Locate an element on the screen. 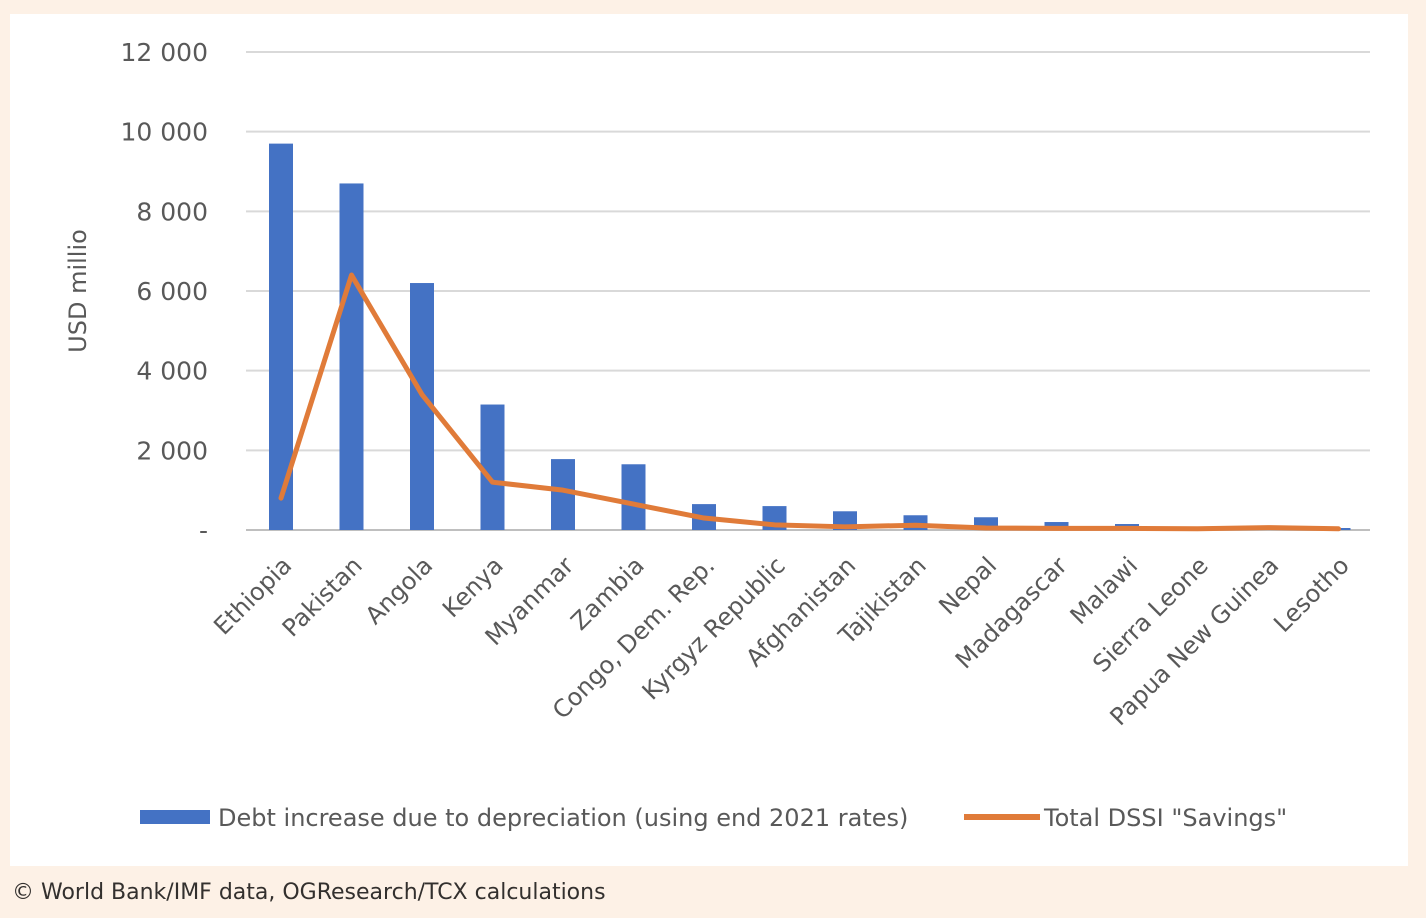 The height and width of the screenshot is (918, 1426). x-tick-label: Nepal is located at coordinates (967, 585).